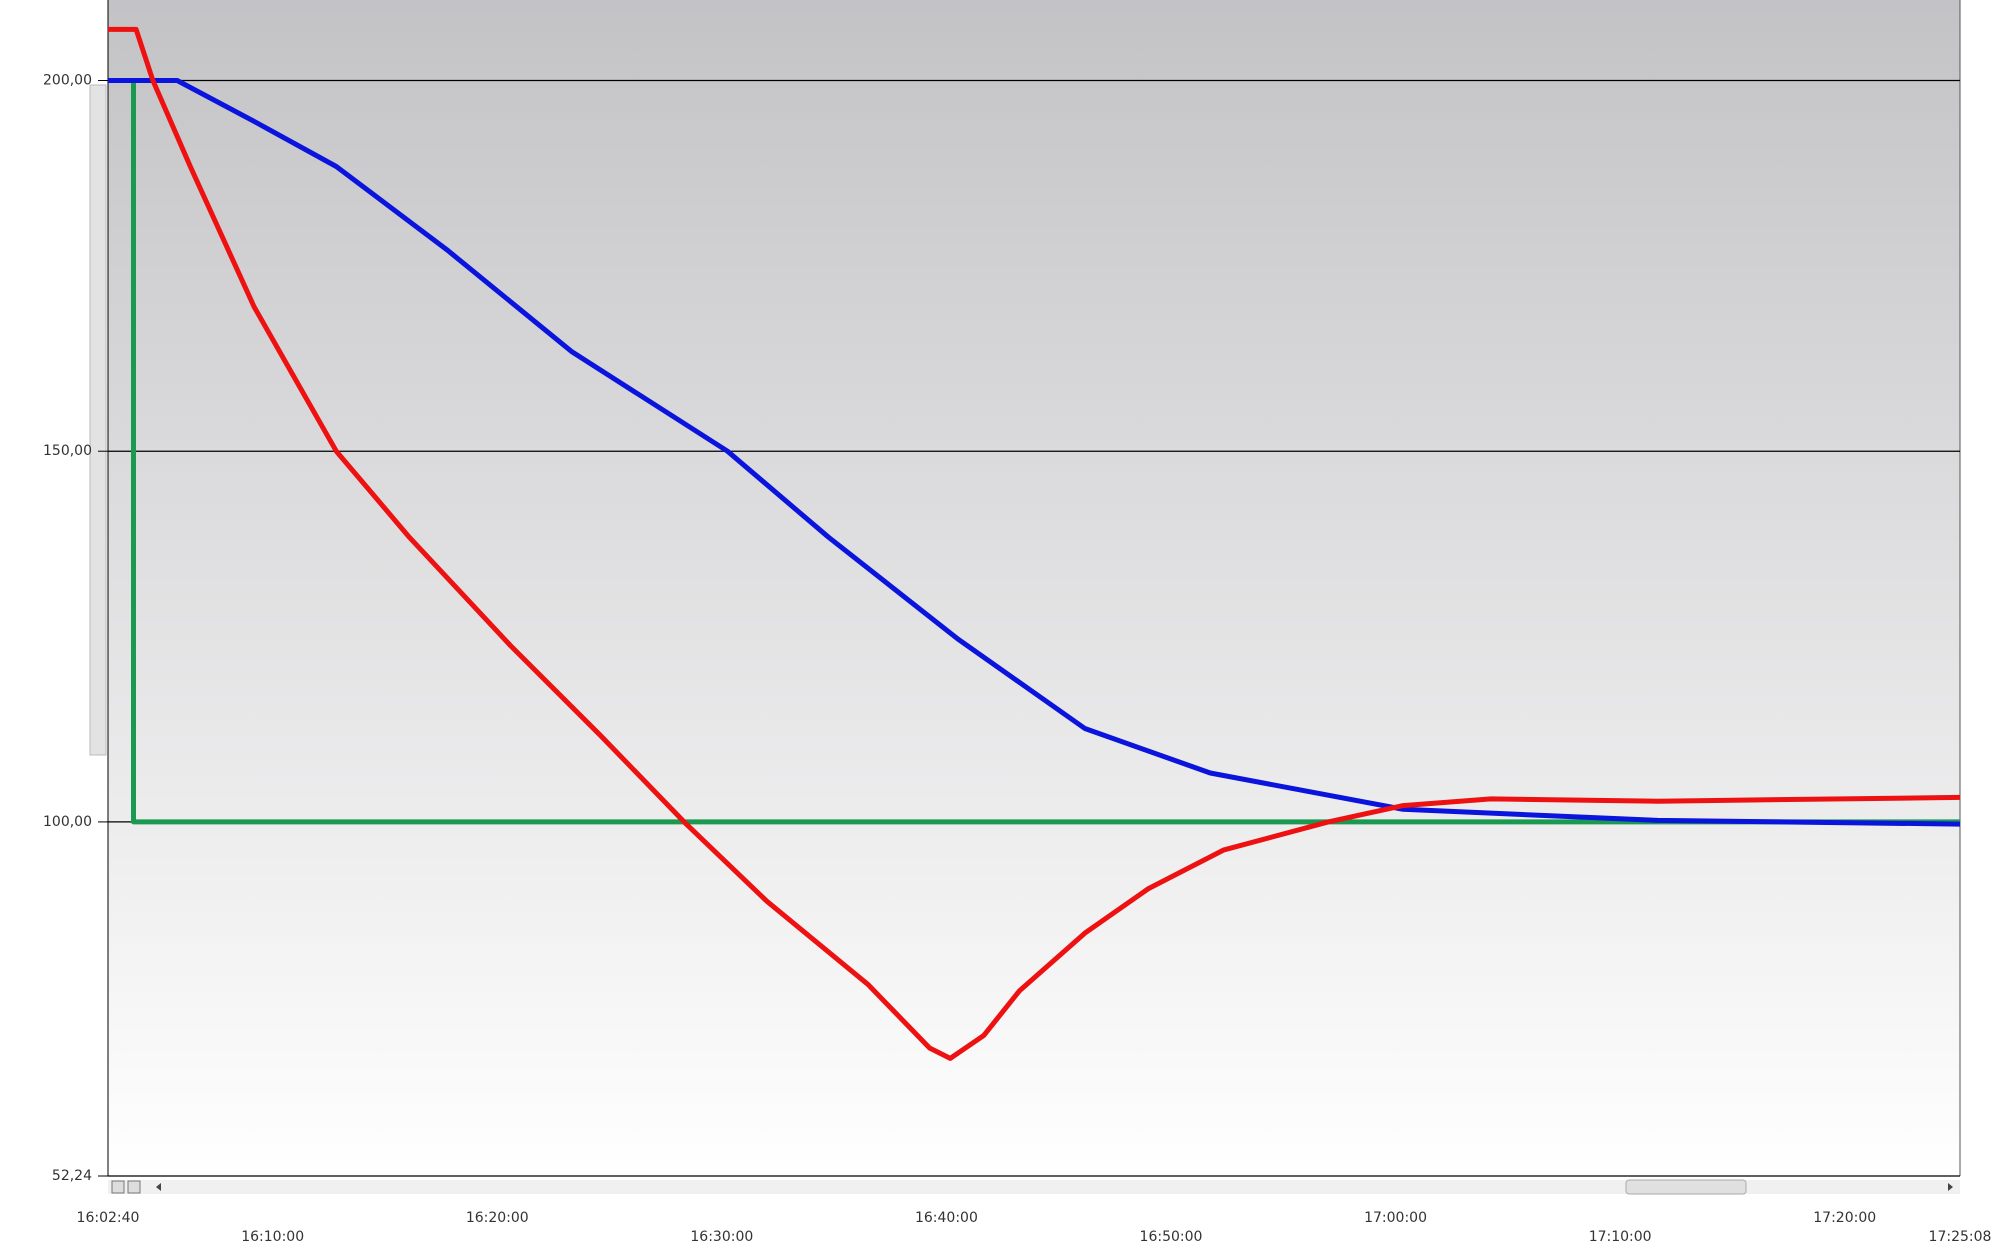 The width and height of the screenshot is (2000, 1252). Describe the element at coordinates (1844, 1218) in the screenshot. I see `x-tick-label: 17:20:00` at that location.